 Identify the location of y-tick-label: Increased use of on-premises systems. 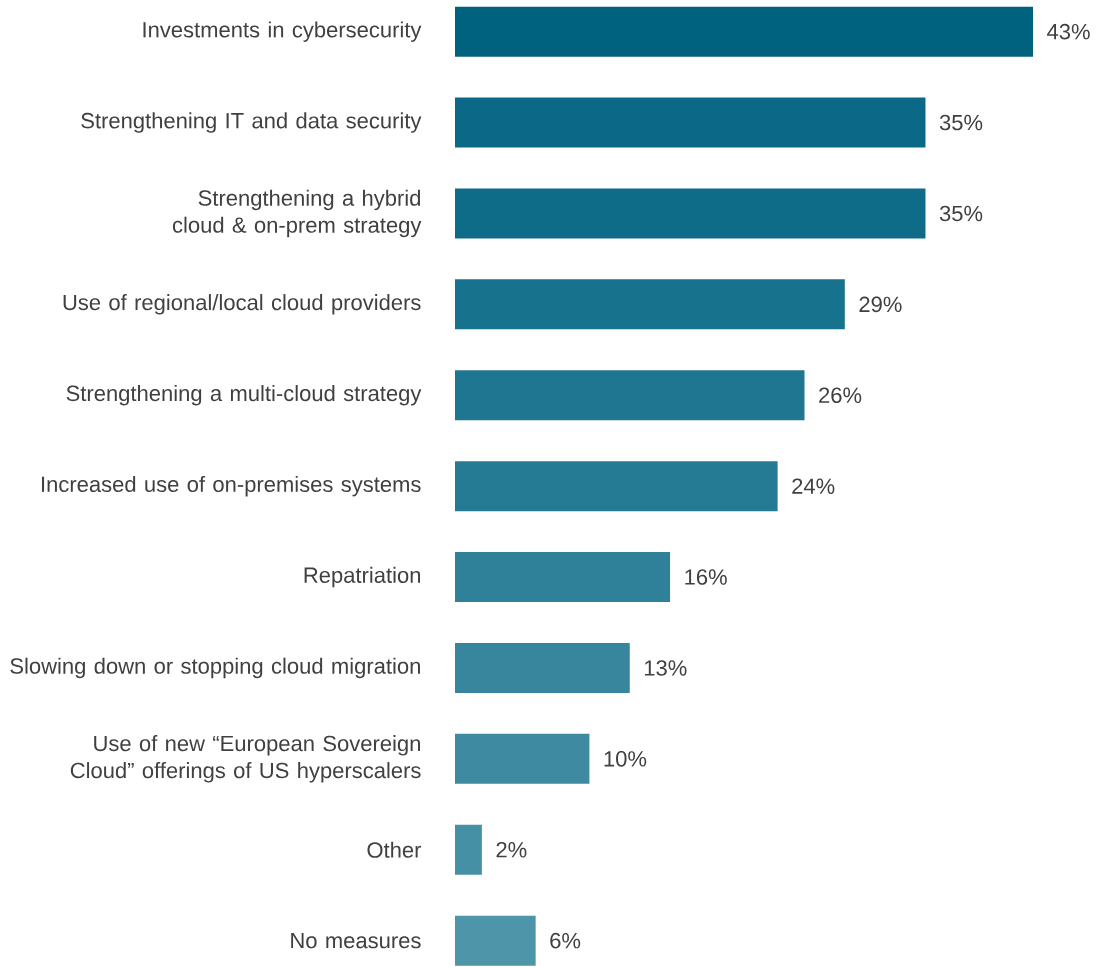
(231, 486).